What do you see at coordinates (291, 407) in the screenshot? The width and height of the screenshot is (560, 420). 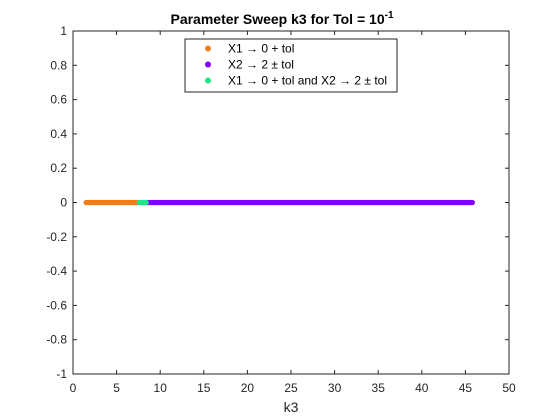 I see `x-axis-label: k3` at bounding box center [291, 407].